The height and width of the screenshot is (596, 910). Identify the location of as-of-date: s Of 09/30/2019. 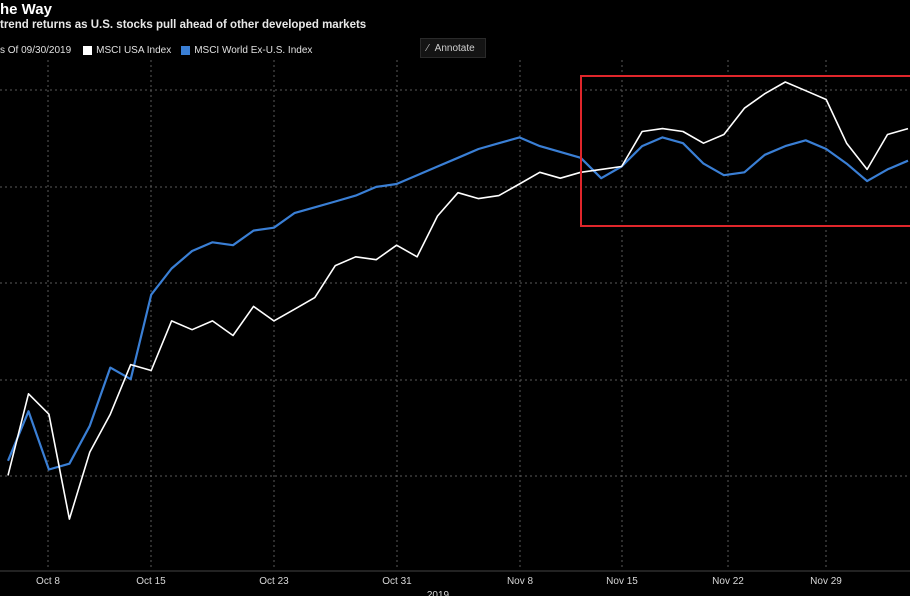
(36, 50).